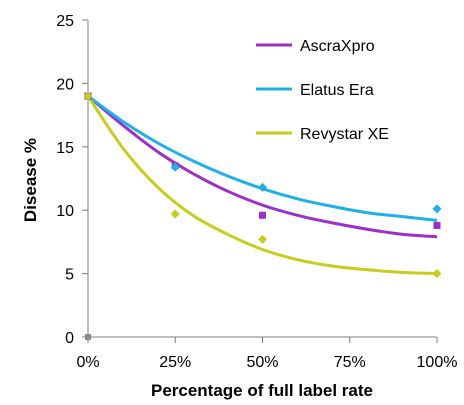 The width and height of the screenshot is (464, 405). Describe the element at coordinates (65, 148) in the screenshot. I see `y-tick-label: 15` at that location.